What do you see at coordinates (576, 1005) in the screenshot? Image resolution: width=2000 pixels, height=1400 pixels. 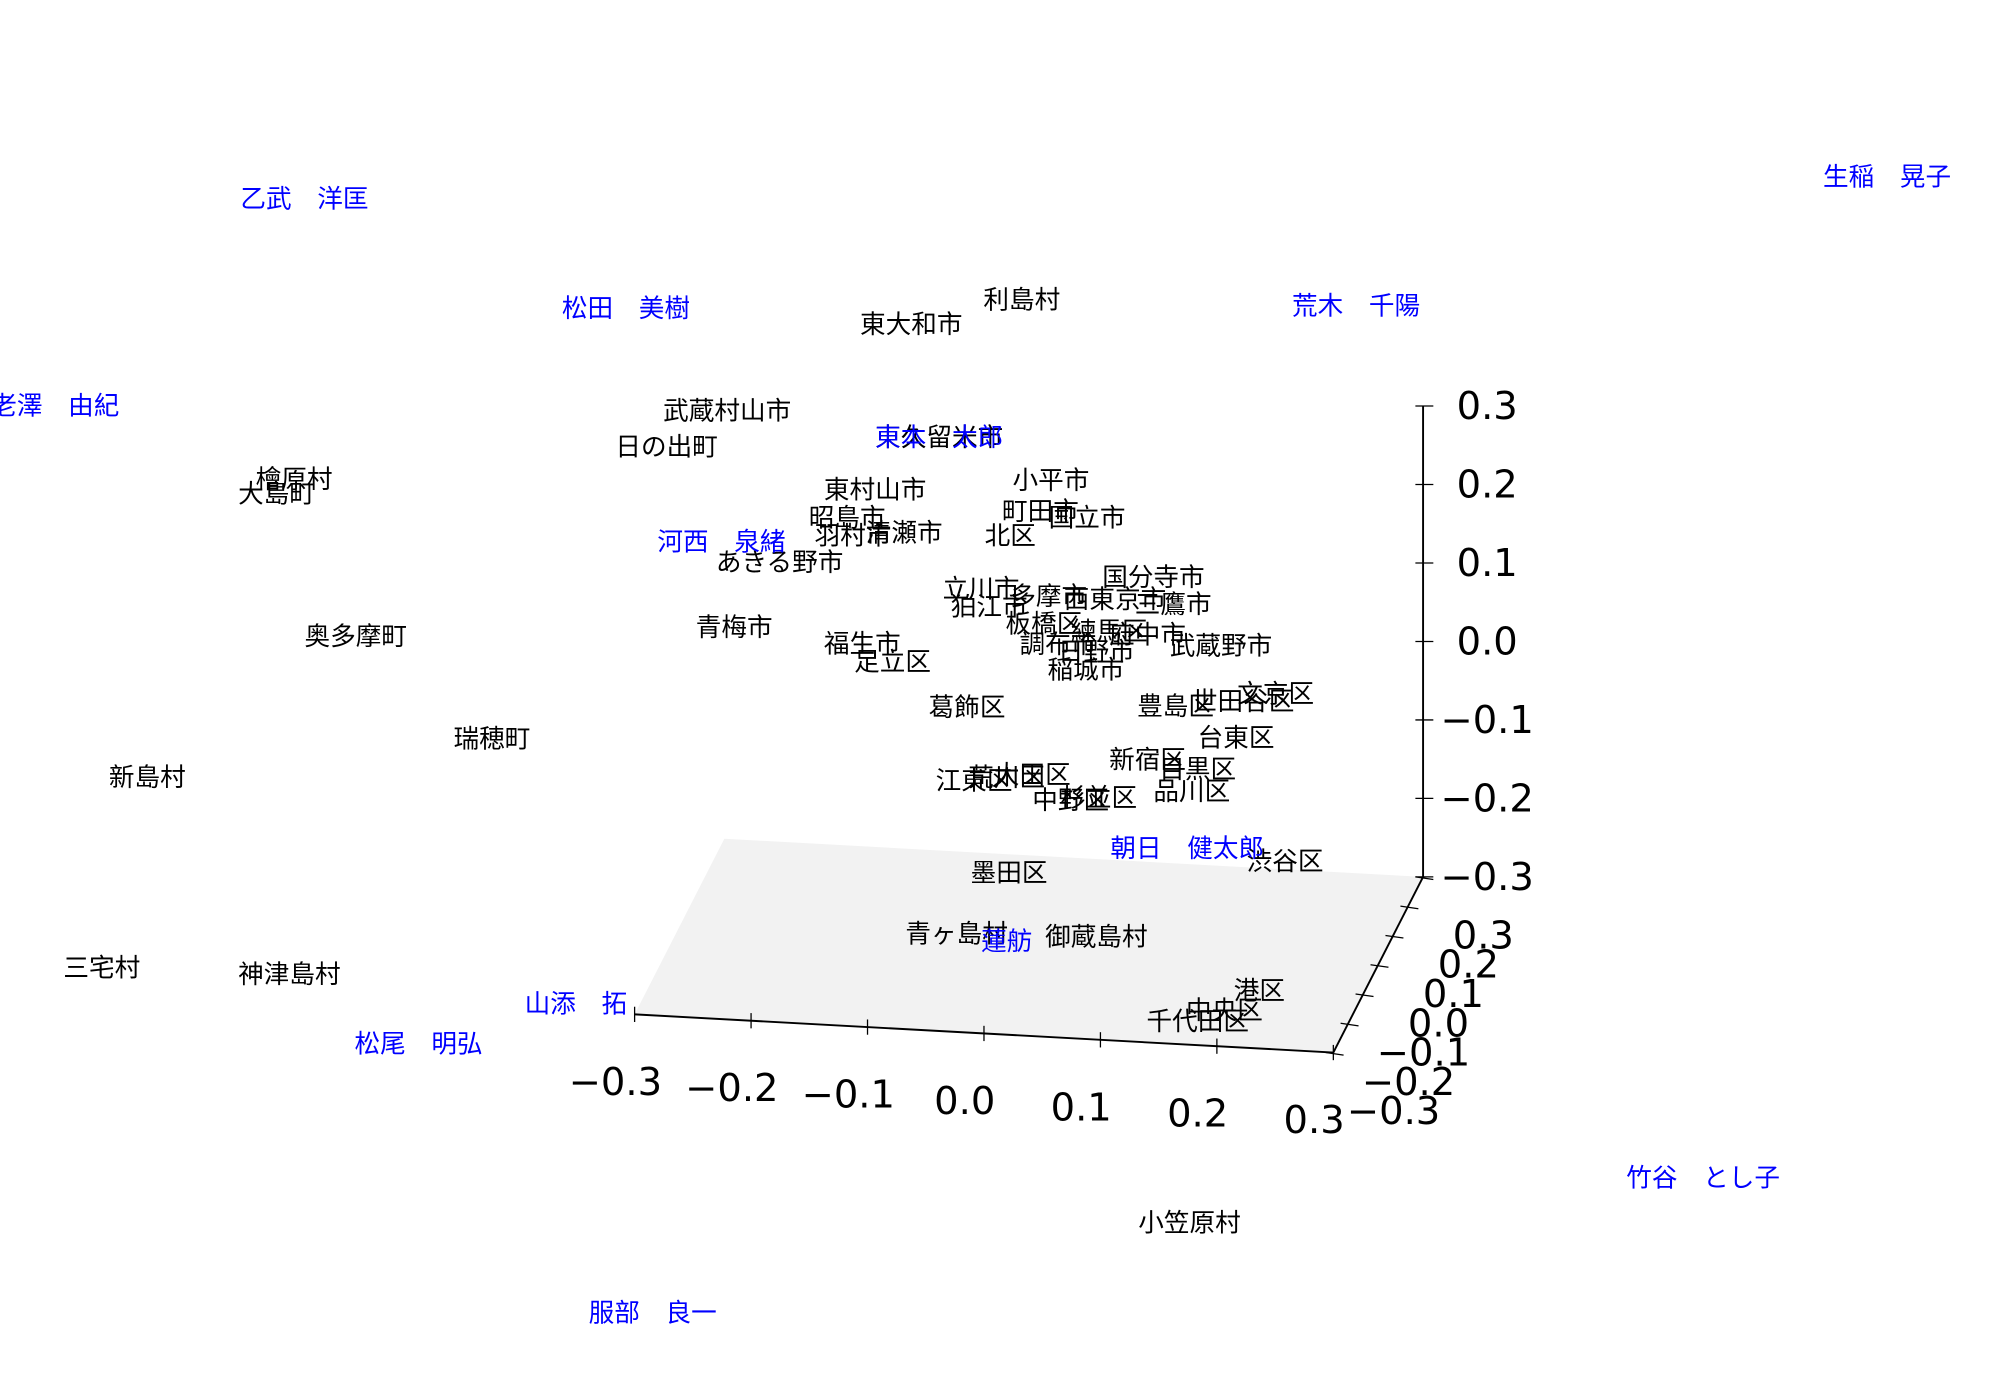 I see `point-label: 山添 拓` at bounding box center [576, 1005].